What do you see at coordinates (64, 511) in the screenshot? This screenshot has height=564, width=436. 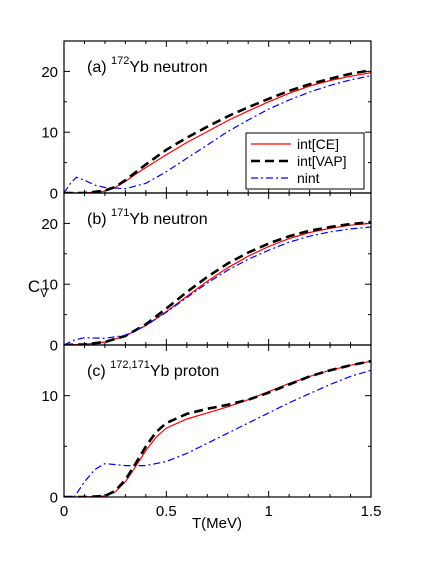 I see `x-tick-label: 0` at bounding box center [64, 511].